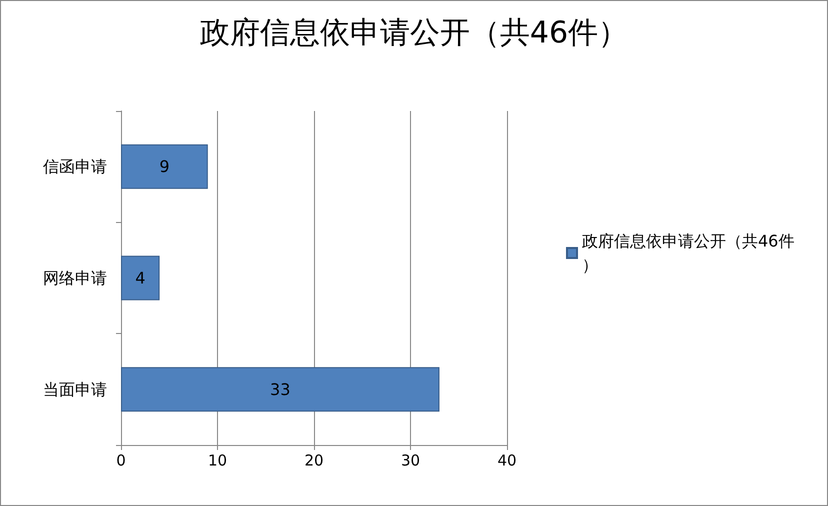 Image resolution: width=828 pixels, height=506 pixels. I want to click on data-label: 33, so click(280, 389).